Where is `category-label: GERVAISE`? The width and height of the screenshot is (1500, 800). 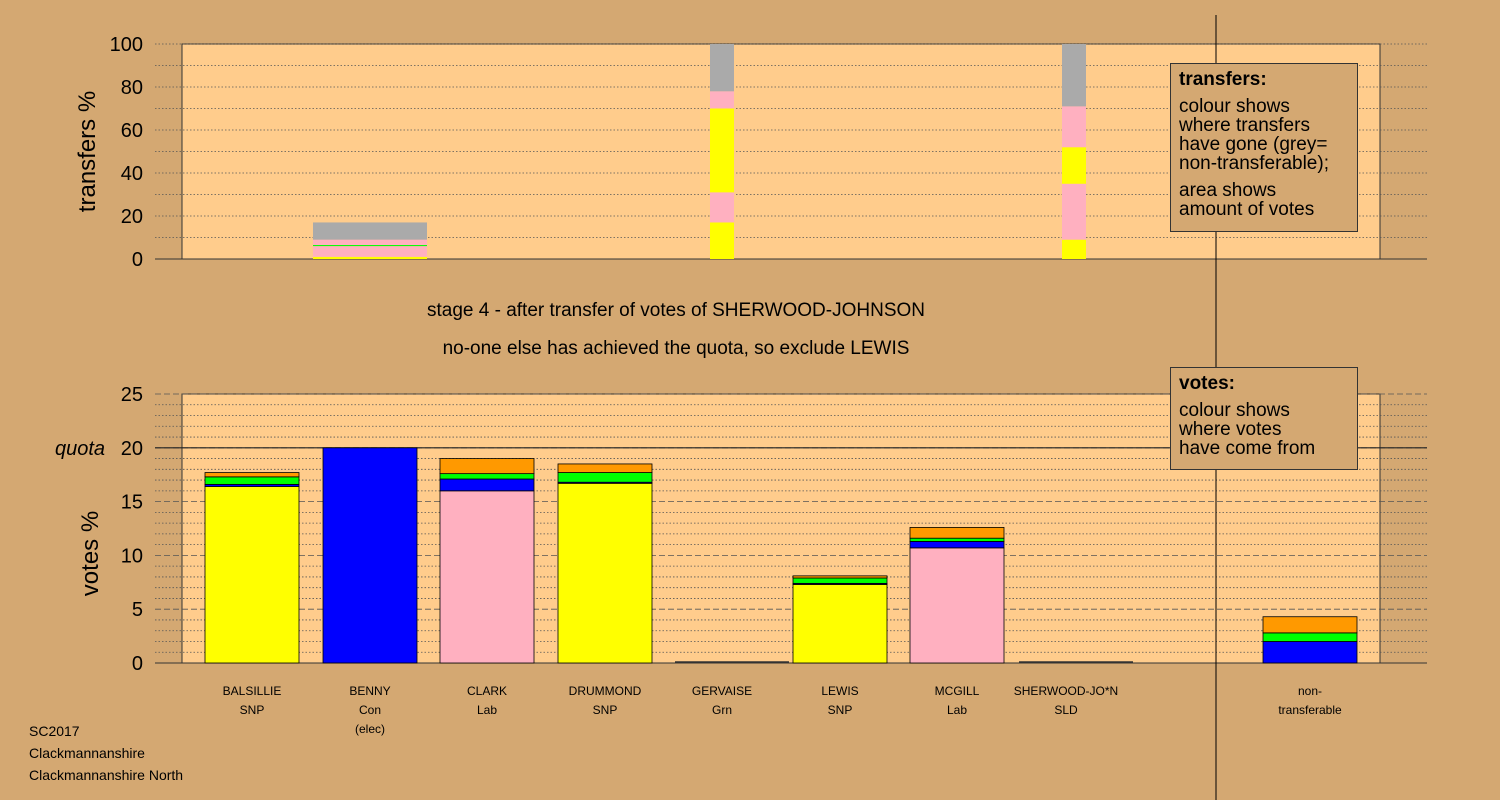
category-label: GERVAISE is located at coordinates (722, 691).